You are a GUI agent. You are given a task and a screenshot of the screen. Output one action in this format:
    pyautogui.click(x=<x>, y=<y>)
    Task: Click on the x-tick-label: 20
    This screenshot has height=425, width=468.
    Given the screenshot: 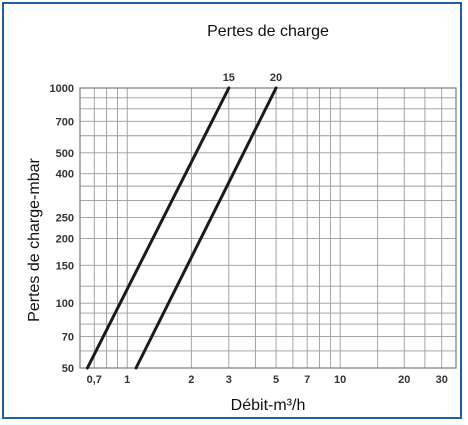 What is the action you would take?
    pyautogui.click(x=404, y=380)
    